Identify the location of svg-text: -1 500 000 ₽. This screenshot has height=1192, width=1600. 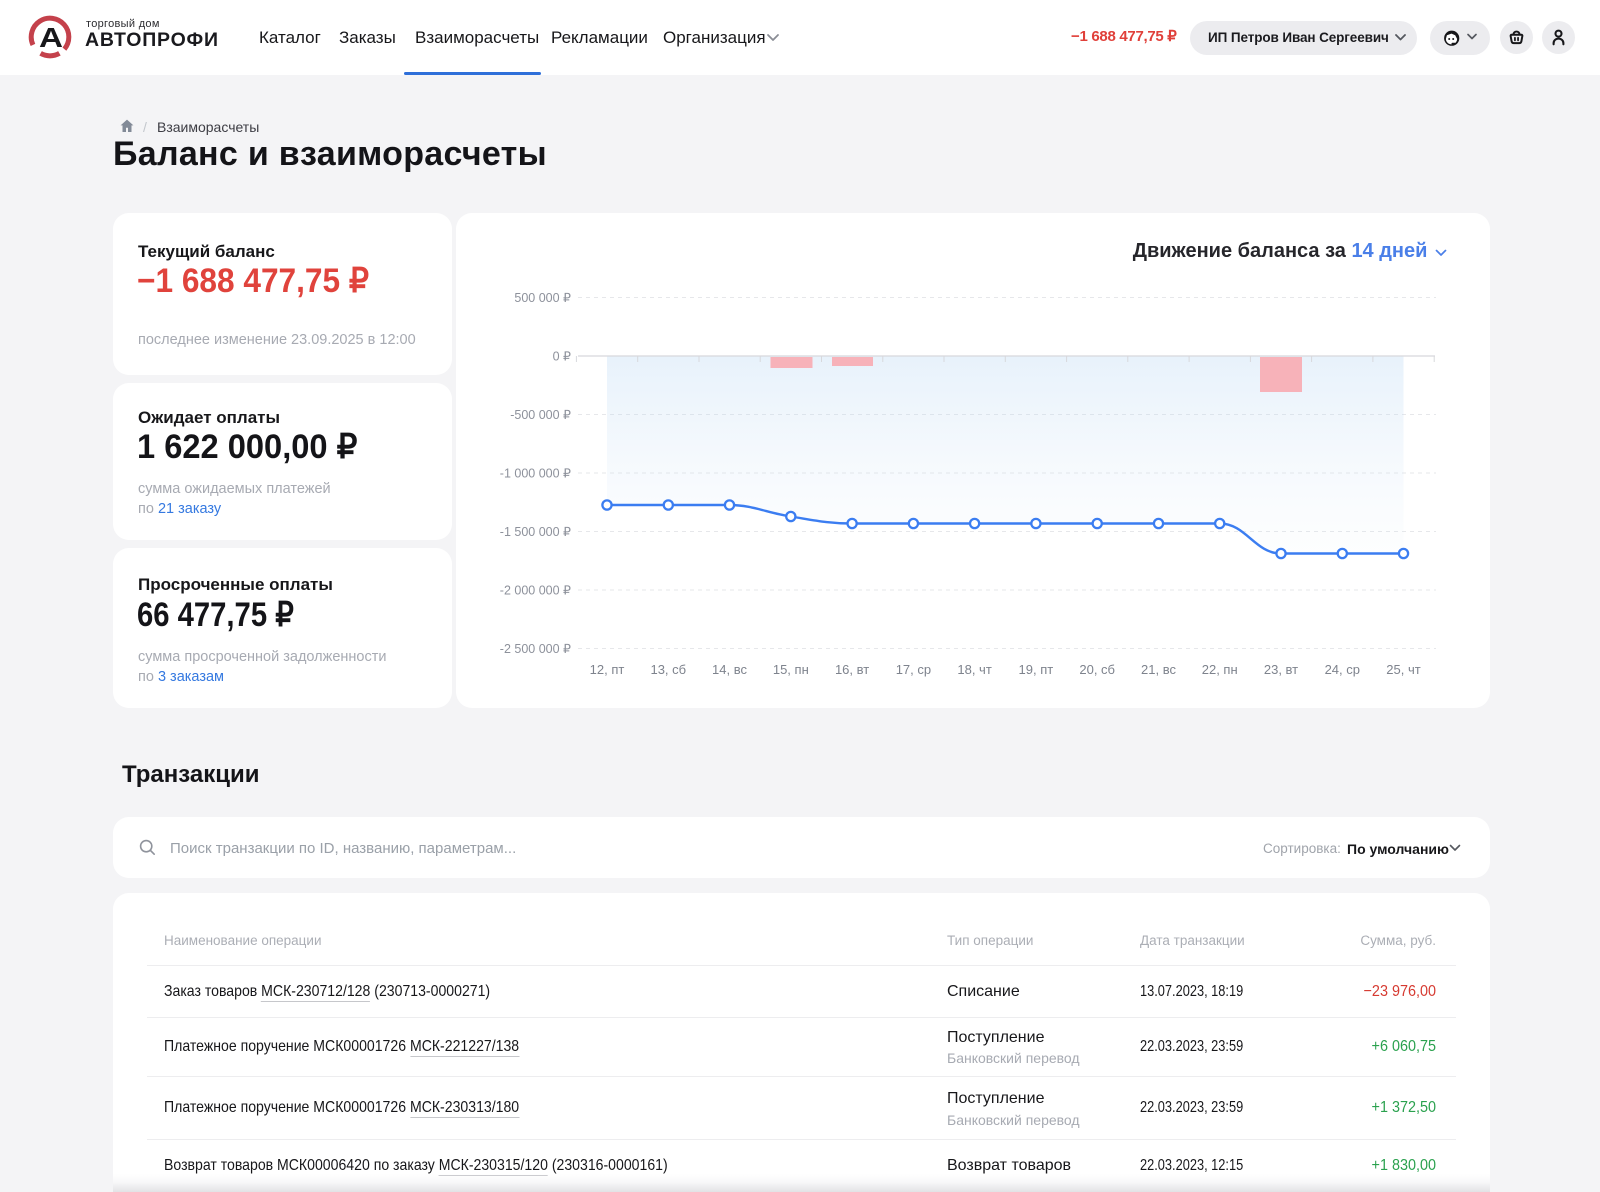
(535, 532).